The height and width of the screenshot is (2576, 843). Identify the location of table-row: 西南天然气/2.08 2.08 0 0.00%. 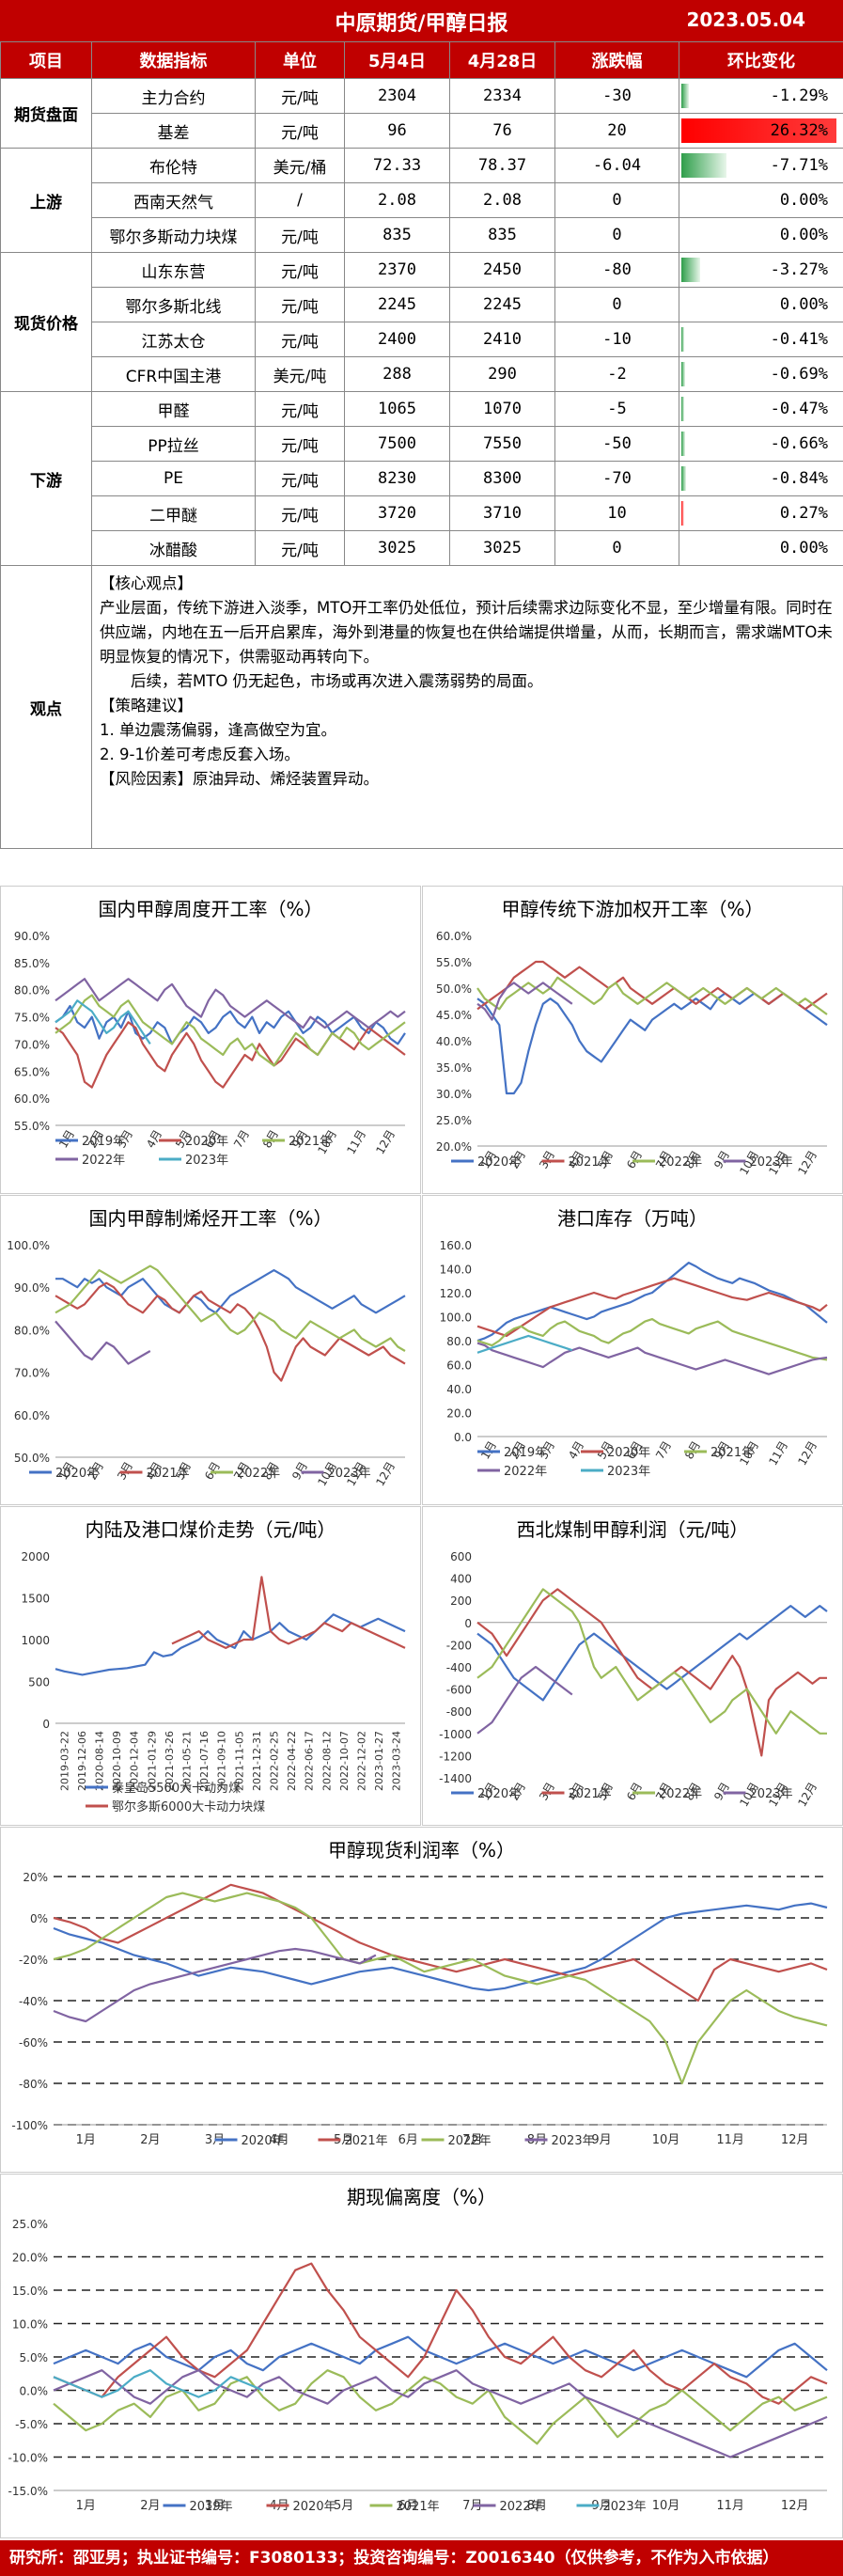
(422, 200).